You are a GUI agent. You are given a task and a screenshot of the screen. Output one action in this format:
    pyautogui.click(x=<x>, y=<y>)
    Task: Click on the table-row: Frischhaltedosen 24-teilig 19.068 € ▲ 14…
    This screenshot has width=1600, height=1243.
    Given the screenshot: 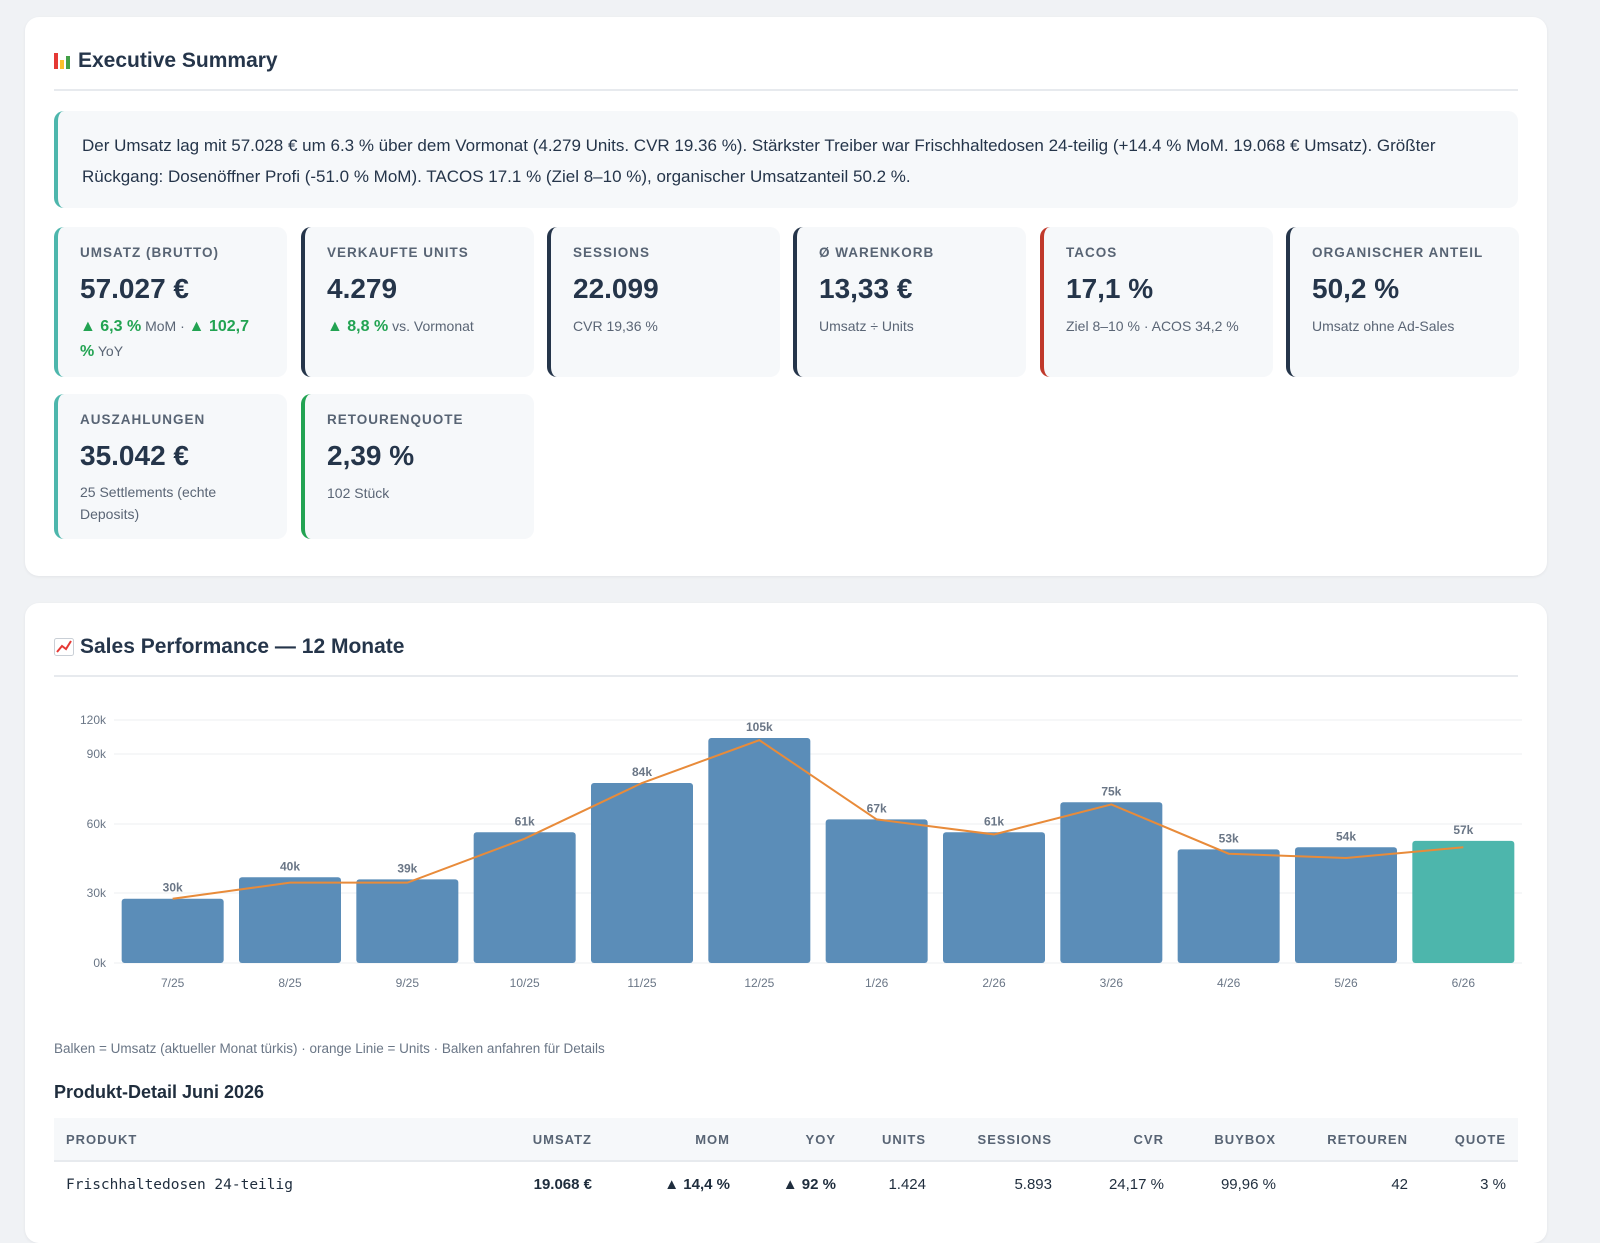 What is the action you would take?
    pyautogui.click(x=786, y=1184)
    